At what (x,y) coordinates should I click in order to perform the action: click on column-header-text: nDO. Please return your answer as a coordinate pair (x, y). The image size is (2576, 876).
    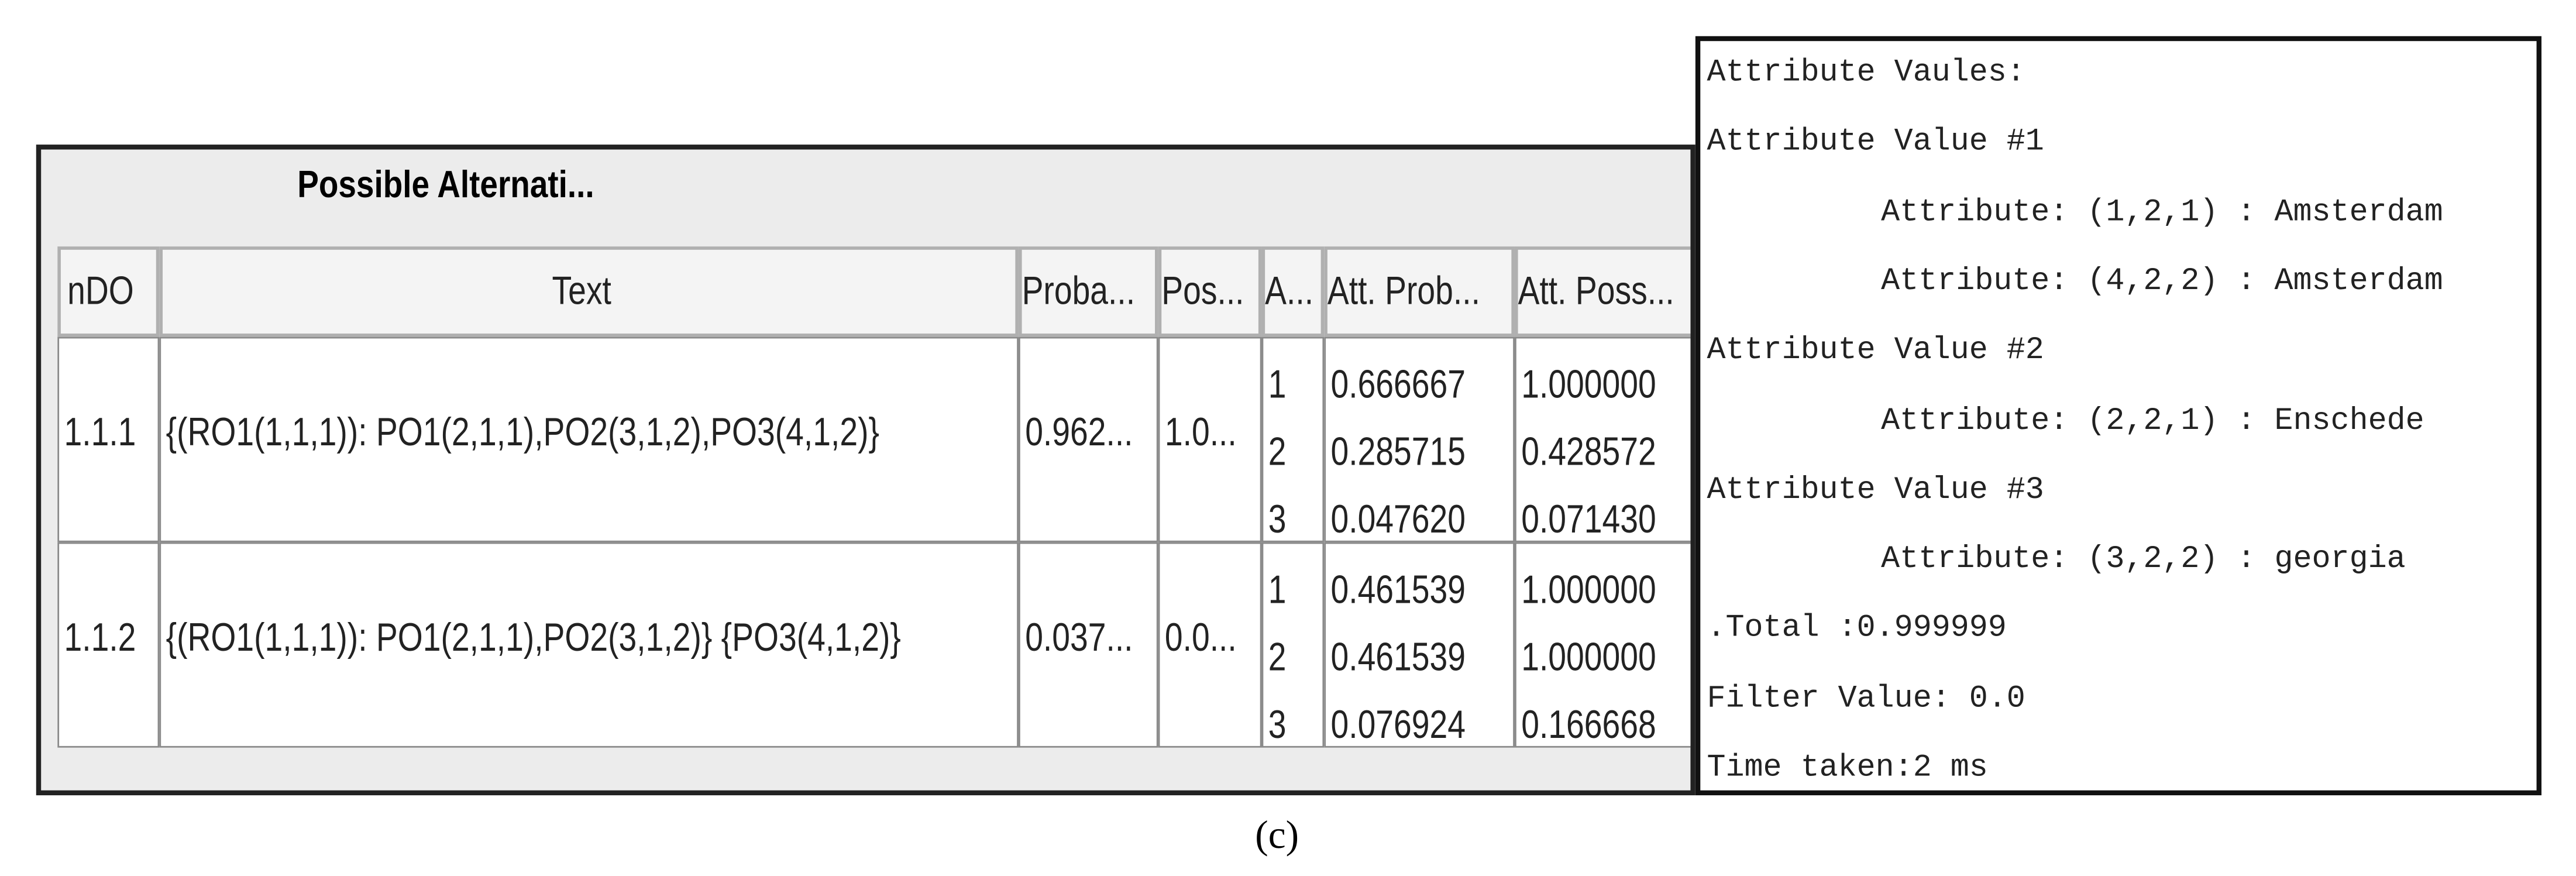
    Looking at the image, I should click on (101, 292).